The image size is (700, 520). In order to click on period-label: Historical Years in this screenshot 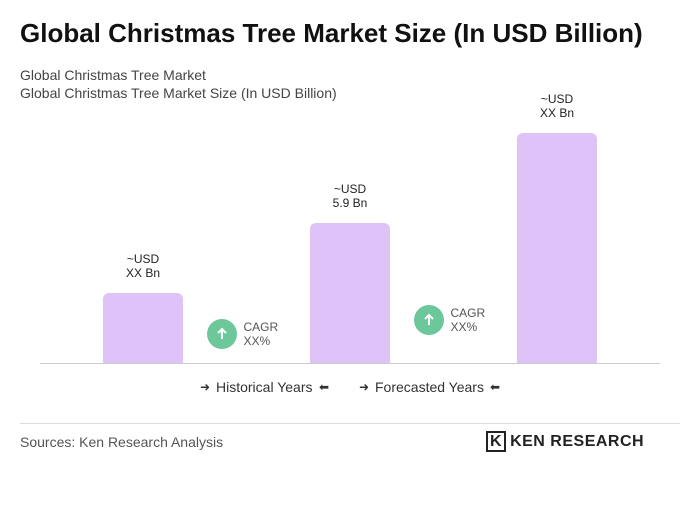, I will do `click(264, 387)`.